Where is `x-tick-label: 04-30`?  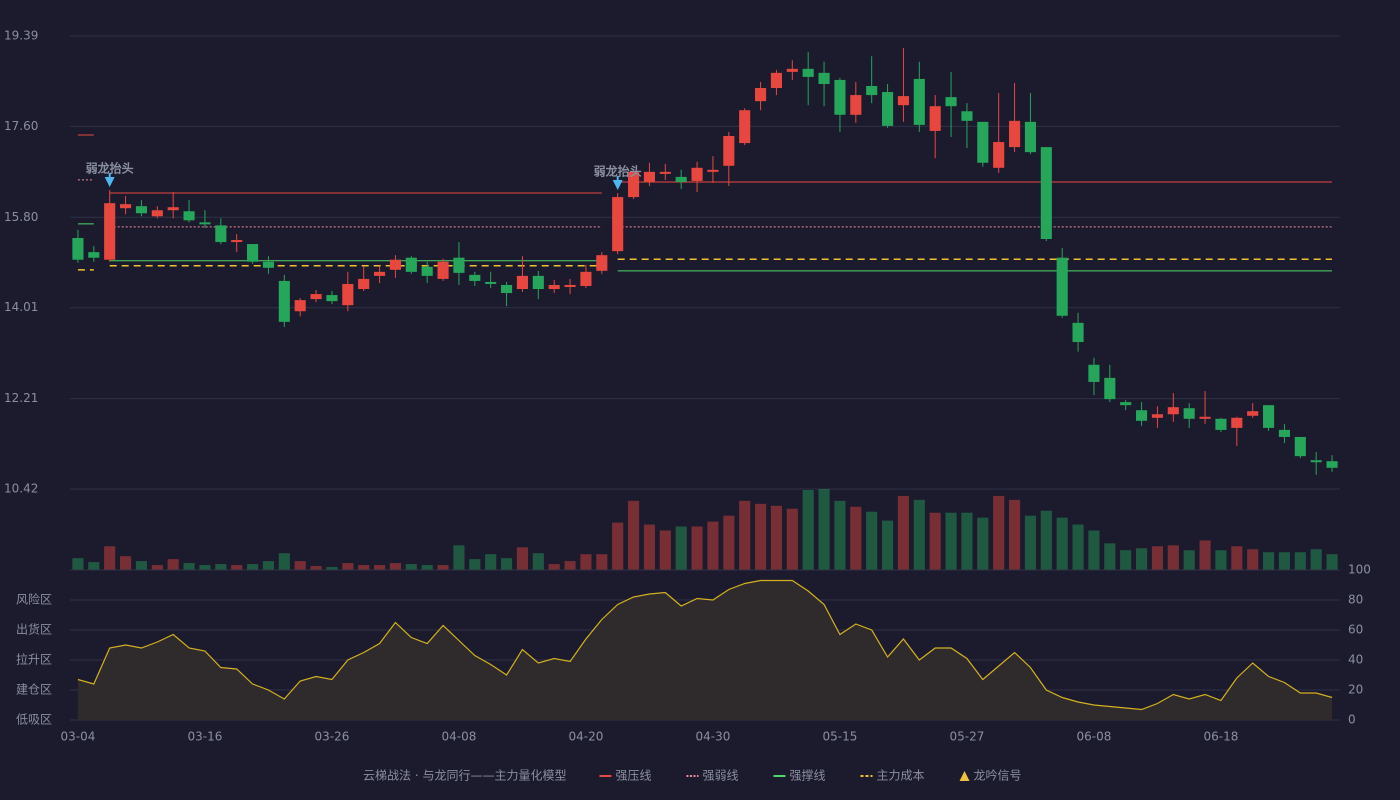
x-tick-label: 04-30 is located at coordinates (713, 737).